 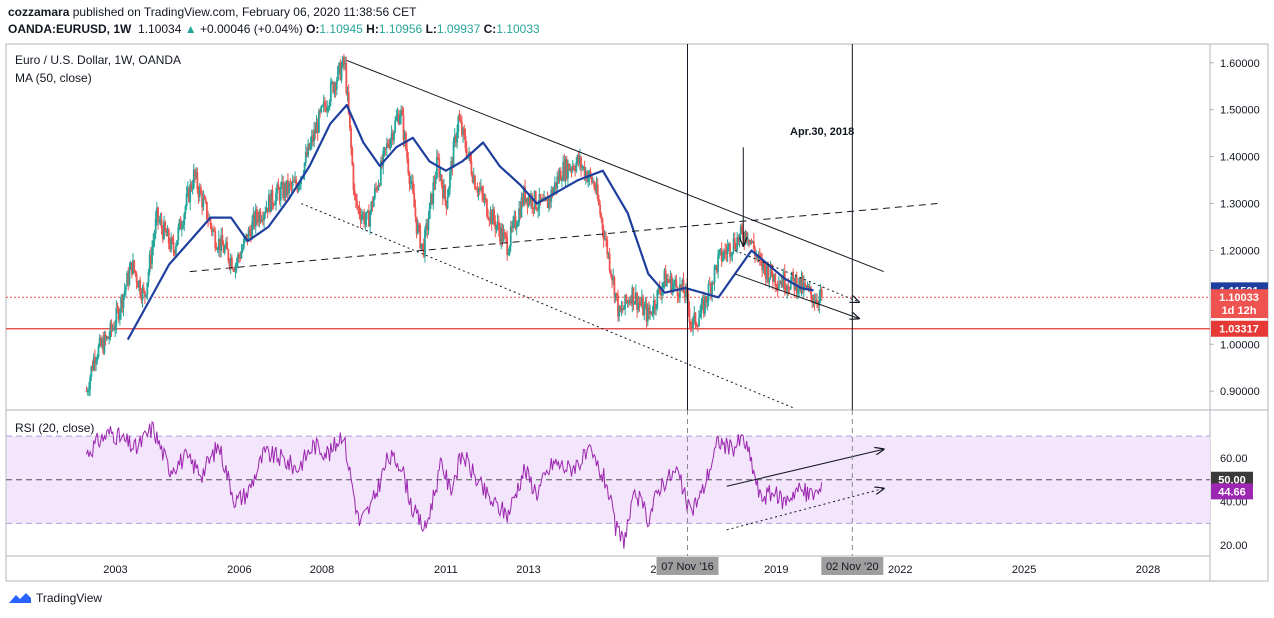 I want to click on publisher-name: cozzamara, so click(x=39, y=12).